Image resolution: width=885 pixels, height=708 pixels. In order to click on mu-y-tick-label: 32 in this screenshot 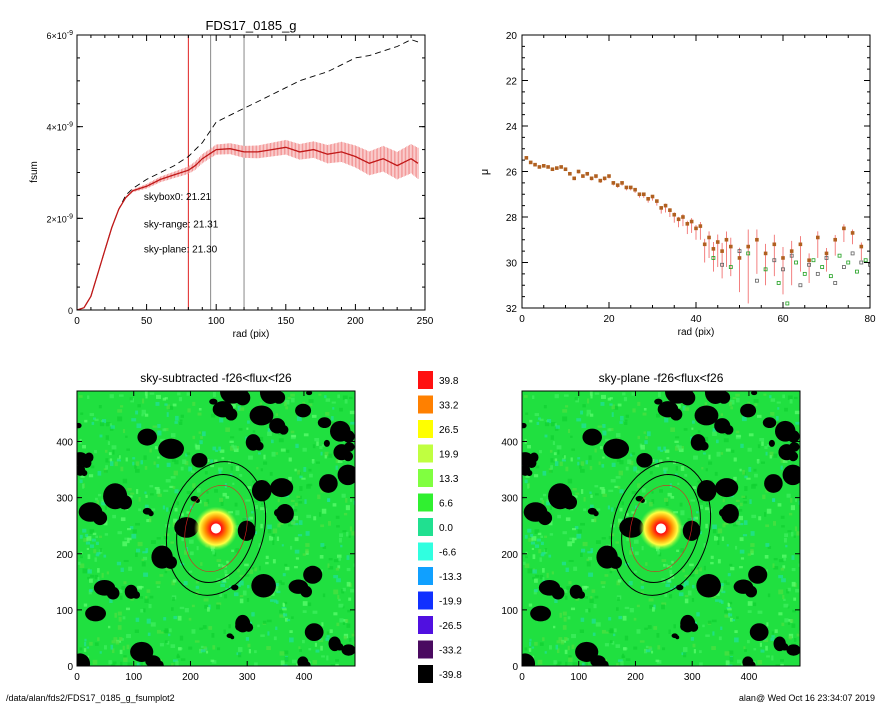, I will do `click(512, 309)`.